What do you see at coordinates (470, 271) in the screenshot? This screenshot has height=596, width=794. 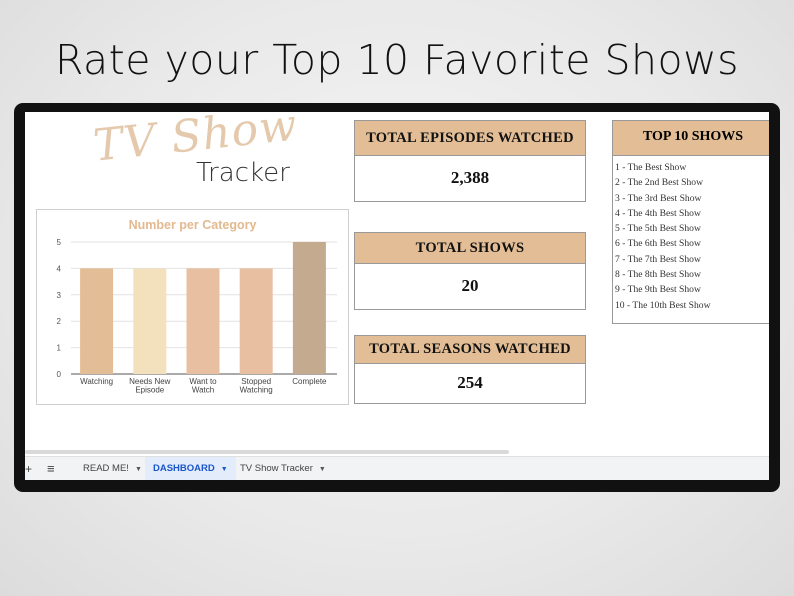 I see `total-shows-card: TOTAL SHOWS 20` at bounding box center [470, 271].